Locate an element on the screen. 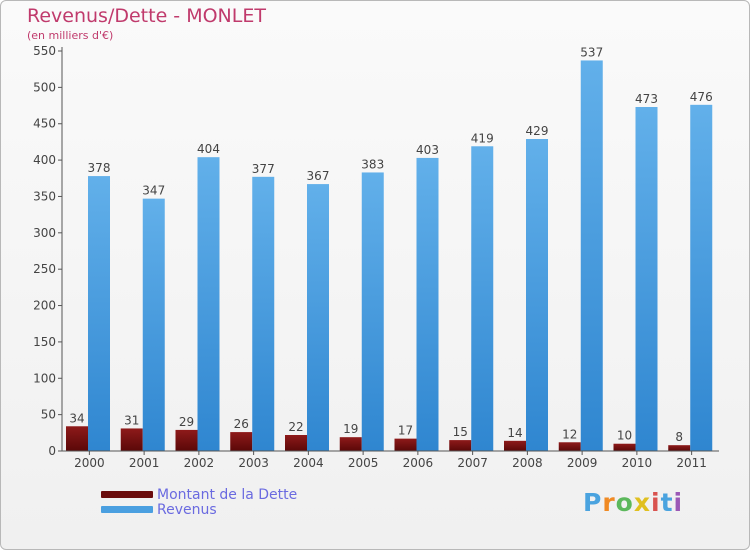 The height and width of the screenshot is (550, 750). y-tick-label: 550 is located at coordinates (44, 51).